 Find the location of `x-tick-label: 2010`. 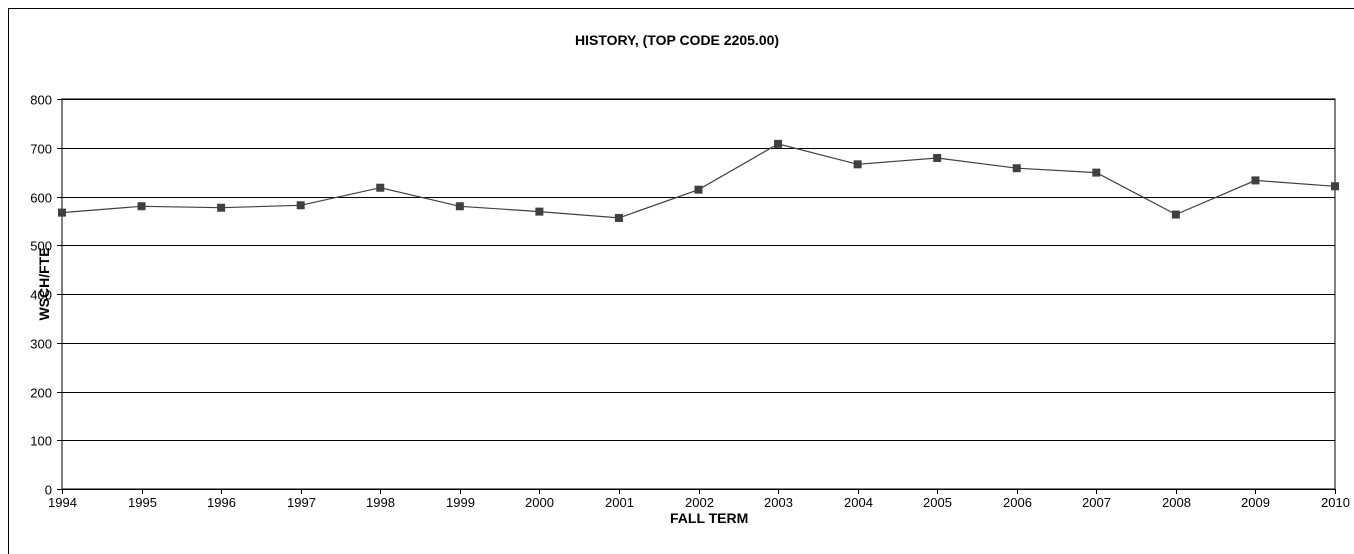

x-tick-label: 2010 is located at coordinates (1335, 502).